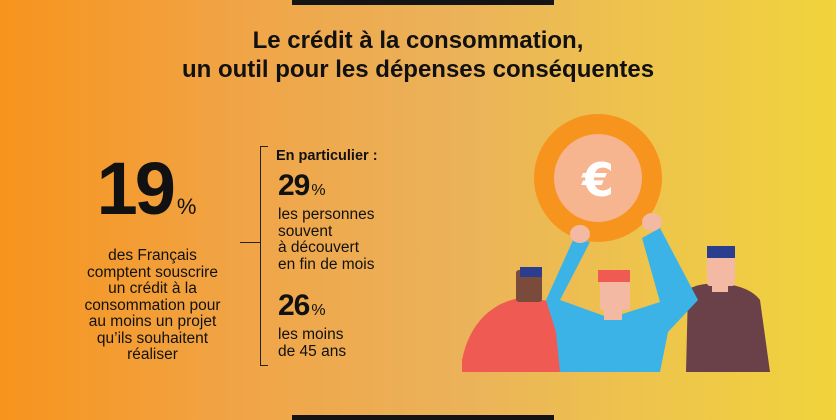 This screenshot has height=420, width=836. Describe the element at coordinates (326, 264) in the screenshot. I see `side-desc-line: en fin de mois` at that location.